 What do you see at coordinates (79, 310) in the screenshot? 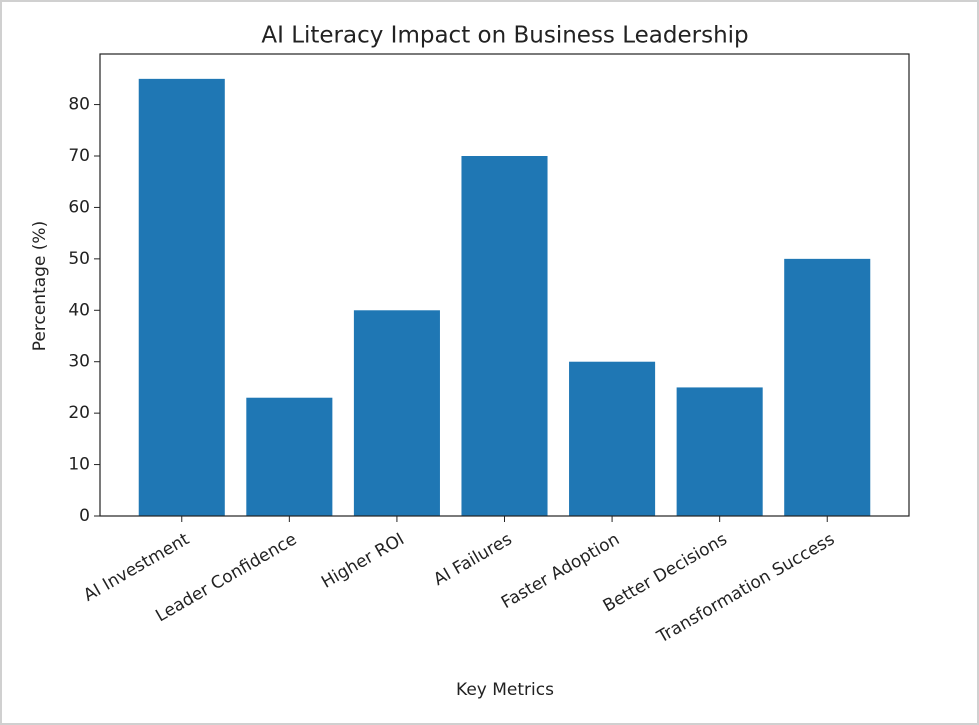
I see `y-tick-label: 40` at bounding box center [79, 310].